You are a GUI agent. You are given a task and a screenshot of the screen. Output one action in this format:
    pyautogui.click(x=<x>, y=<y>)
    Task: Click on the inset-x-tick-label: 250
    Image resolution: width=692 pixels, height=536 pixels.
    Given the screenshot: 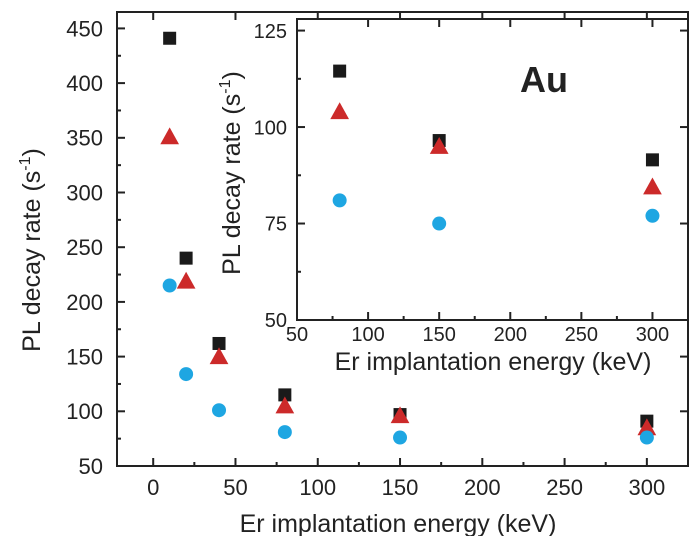 What is the action you would take?
    pyautogui.click(x=581, y=335)
    